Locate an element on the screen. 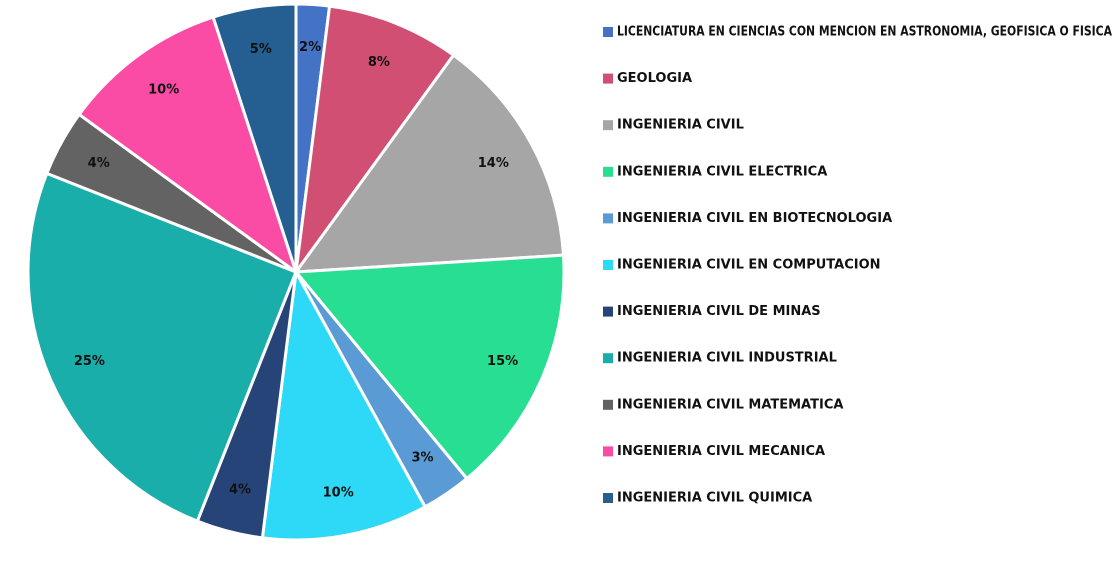  legend-label: INGENIERIA CIVIL DE MINAS is located at coordinates (719, 311).